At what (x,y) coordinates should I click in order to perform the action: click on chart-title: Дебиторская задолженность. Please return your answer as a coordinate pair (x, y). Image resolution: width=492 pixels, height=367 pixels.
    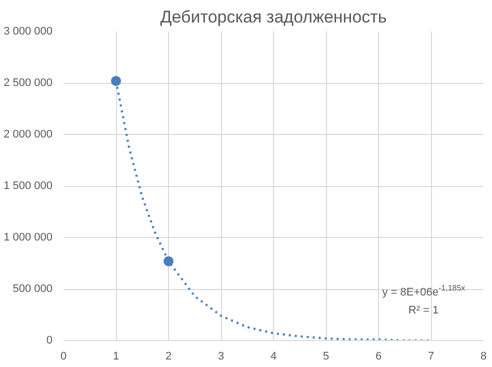
    Looking at the image, I should click on (273, 17).